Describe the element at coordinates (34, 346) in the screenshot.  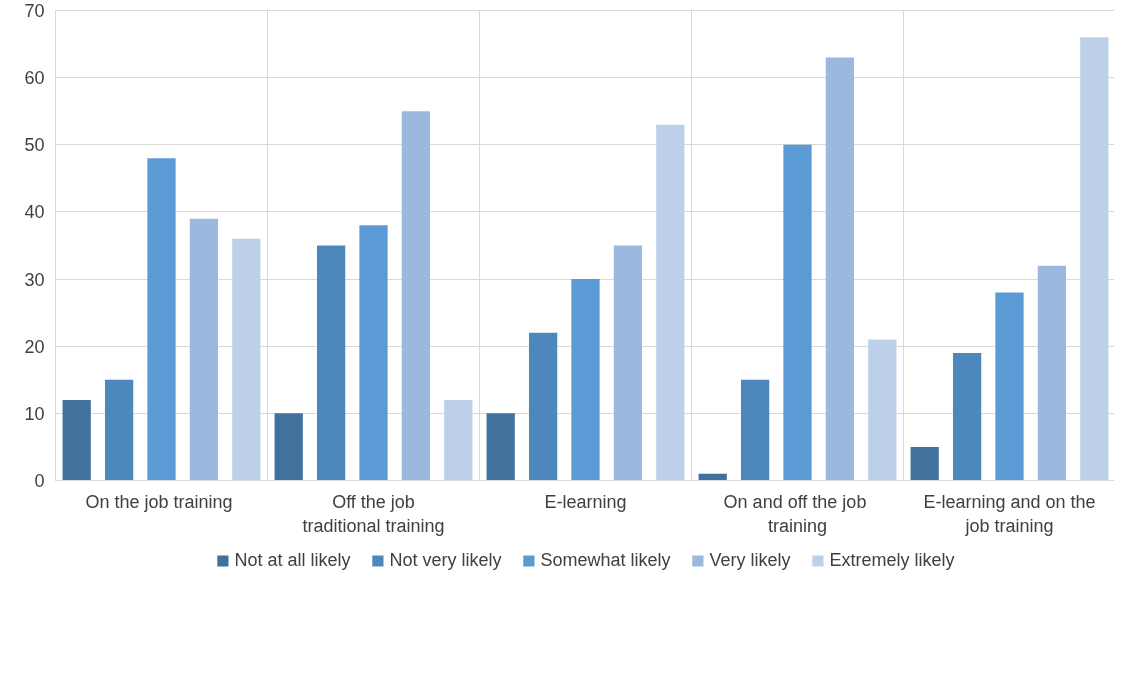
I see `y-tick-label: 20` at that location.